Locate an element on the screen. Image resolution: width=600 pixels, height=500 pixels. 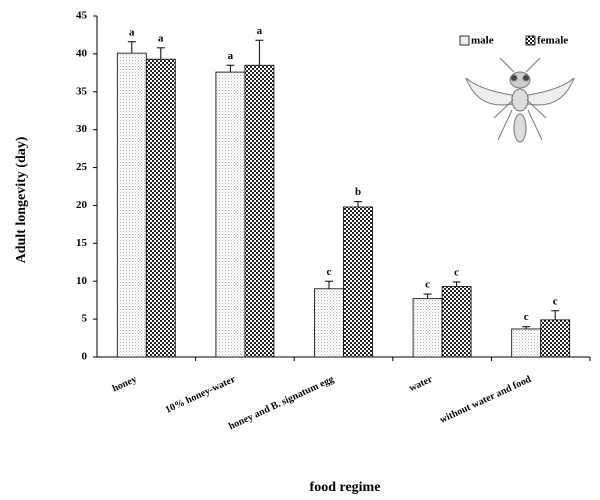
x-tick-label: water is located at coordinates (421, 384).